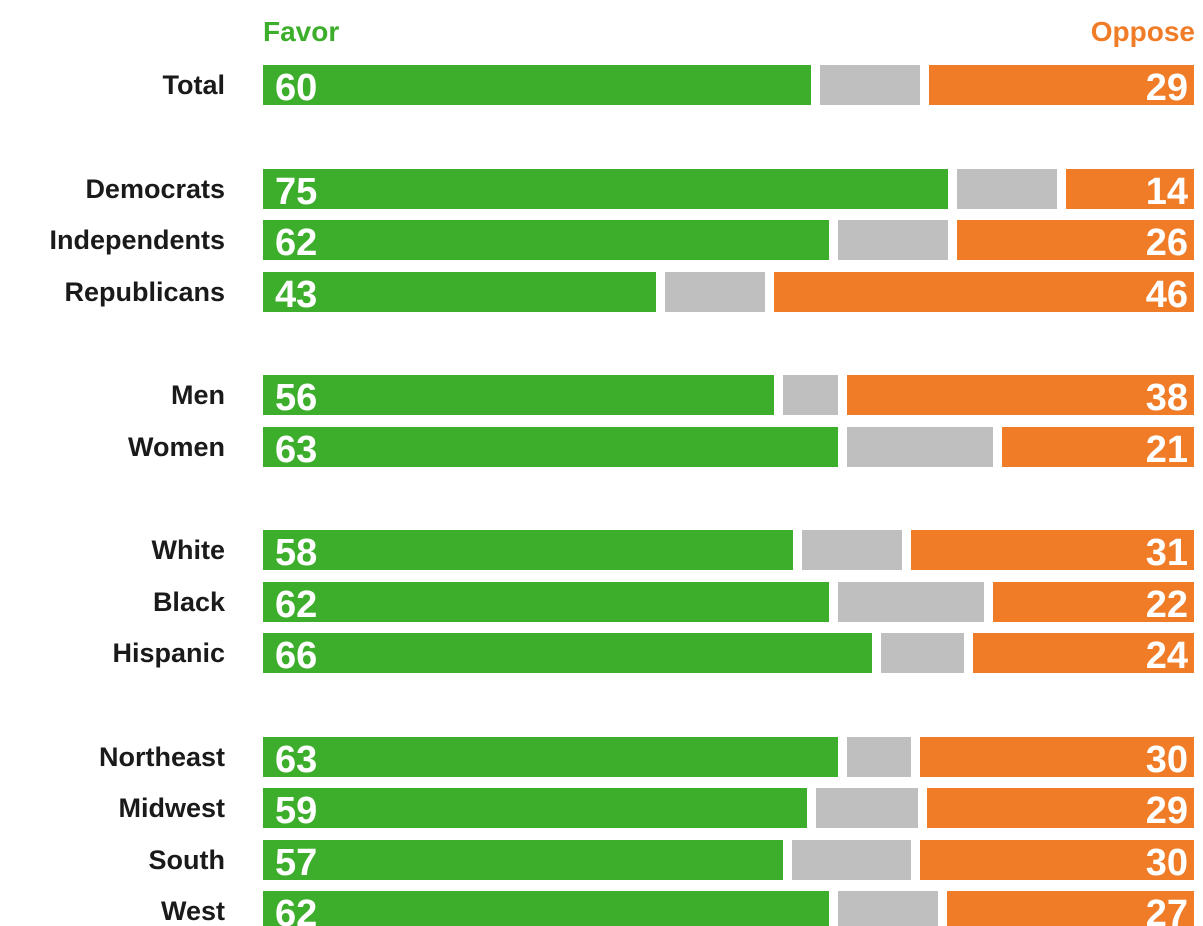 Image resolution: width=1203 pixels, height=926 pixels. Describe the element at coordinates (1093, 601) in the screenshot. I see `bar-oppose-black` at that location.